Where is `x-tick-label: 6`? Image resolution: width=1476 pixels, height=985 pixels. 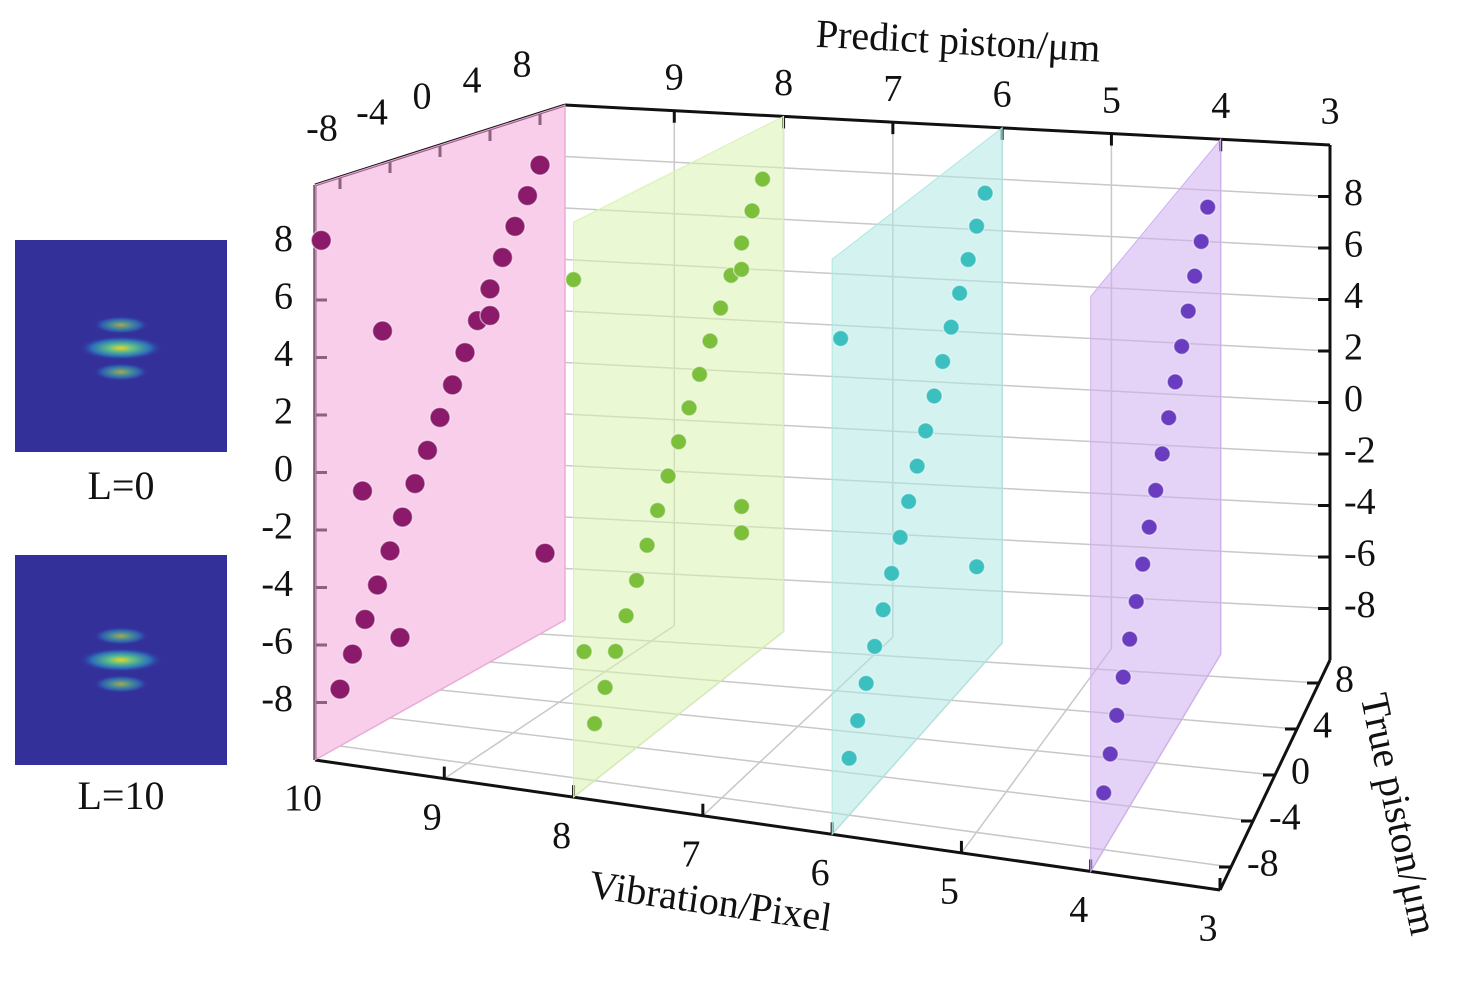 x-tick-label: 6 is located at coordinates (820, 873).